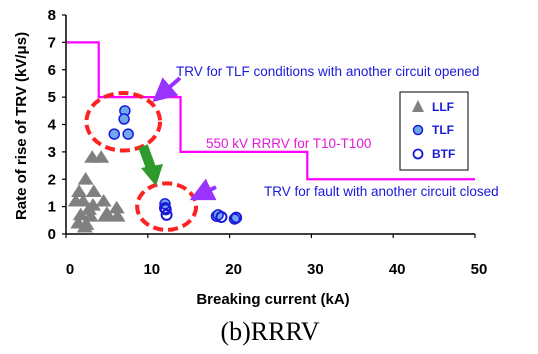 This screenshot has width=538, height=354. I want to click on x-tick-label: 50, so click(479, 269).